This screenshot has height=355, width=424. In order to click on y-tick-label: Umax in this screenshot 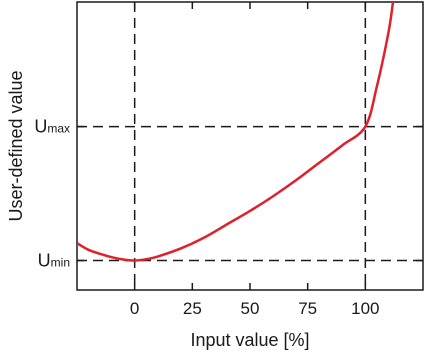, I will do `click(52, 127)`.